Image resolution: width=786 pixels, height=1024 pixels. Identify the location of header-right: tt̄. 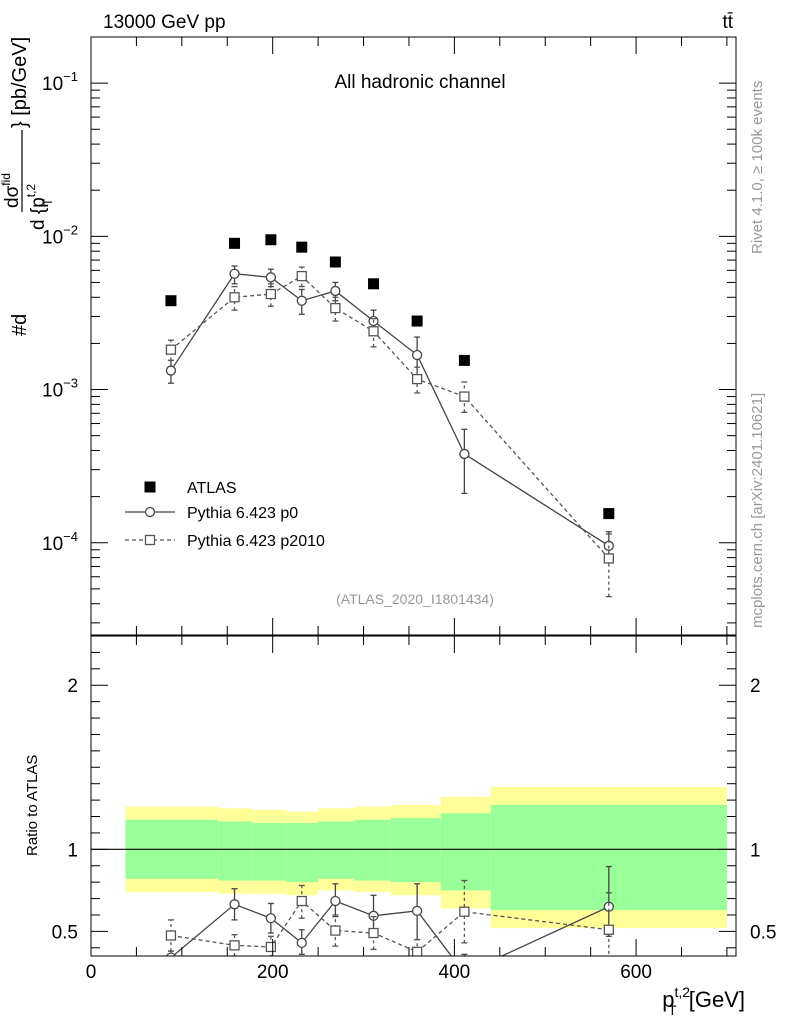
(727, 22).